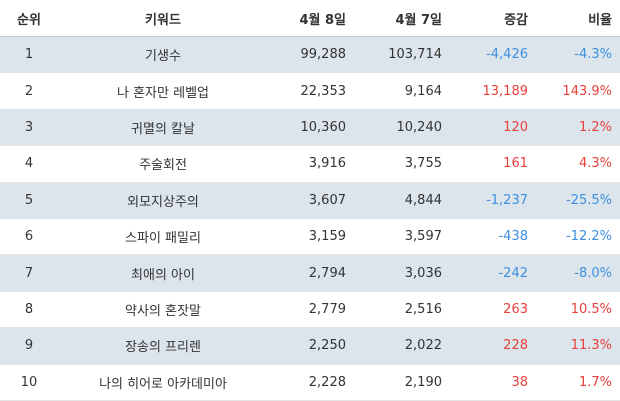  Describe the element at coordinates (323, 127) in the screenshot. I see `cell-apr8: 10,360` at that location.